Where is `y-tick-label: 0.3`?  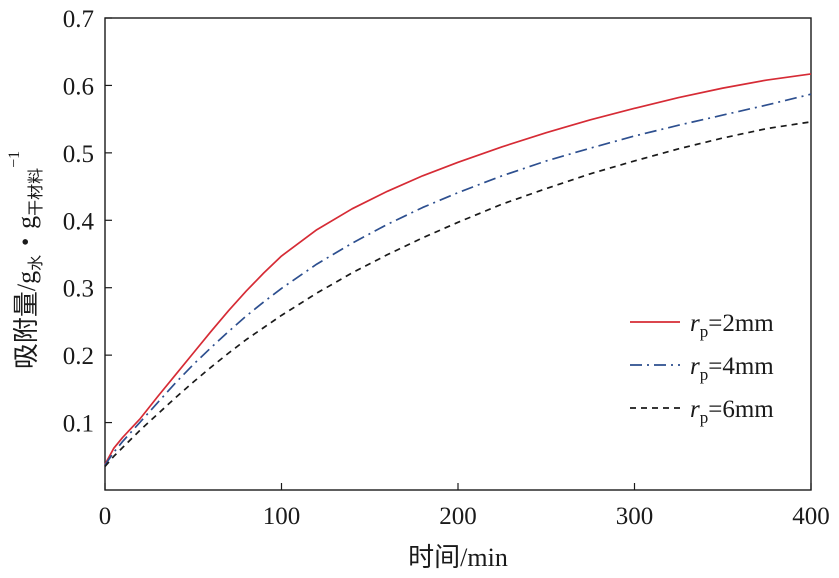 y-tick-label: 0.3 is located at coordinates (78, 289).